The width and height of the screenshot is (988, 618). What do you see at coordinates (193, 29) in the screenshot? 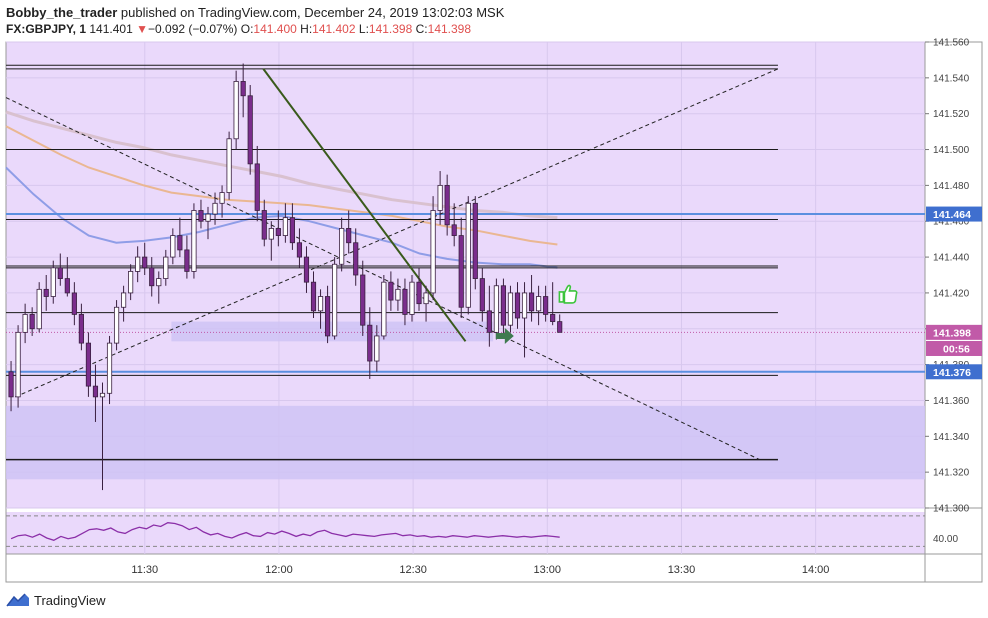
I see `price-change: −0.092 (−0.07%)` at bounding box center [193, 29].